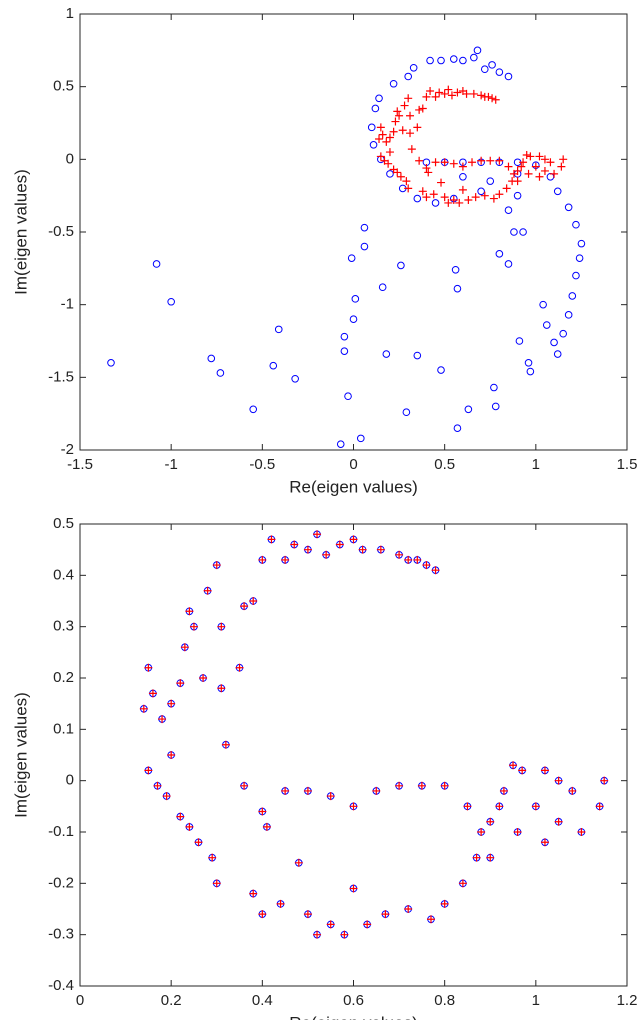 Image resolution: width=641 pixels, height=1020 pixels. What do you see at coordinates (353, 1016) in the screenshot?
I see `x-axis-label: Re(eigen values)` at bounding box center [353, 1016].